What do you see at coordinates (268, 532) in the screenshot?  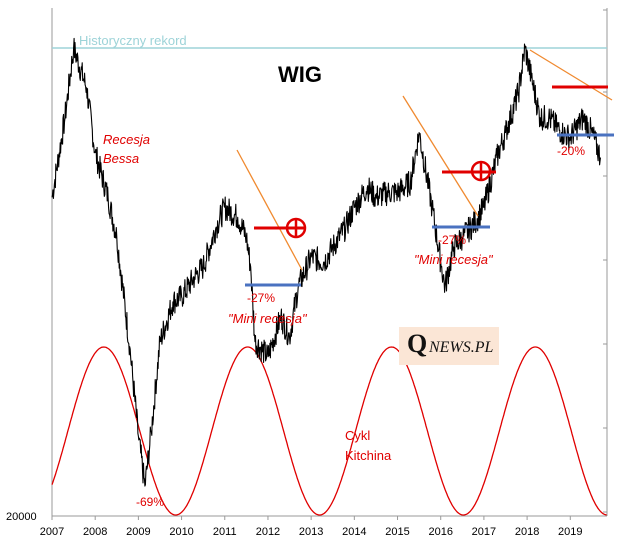 I see `x-tick-label: 2012` at bounding box center [268, 532].